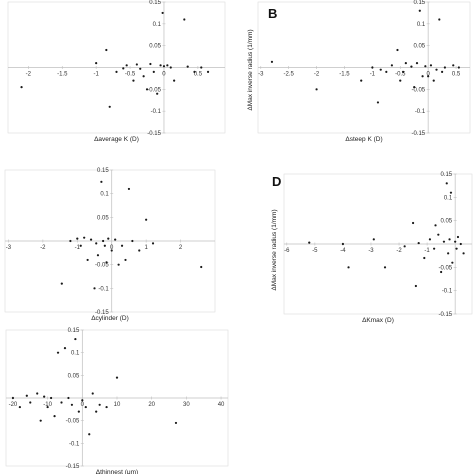 This screenshot has width=474, height=474. What do you see at coordinates (445, 268) in the screenshot?
I see `y-tick-label: -0.05` at bounding box center [445, 268].